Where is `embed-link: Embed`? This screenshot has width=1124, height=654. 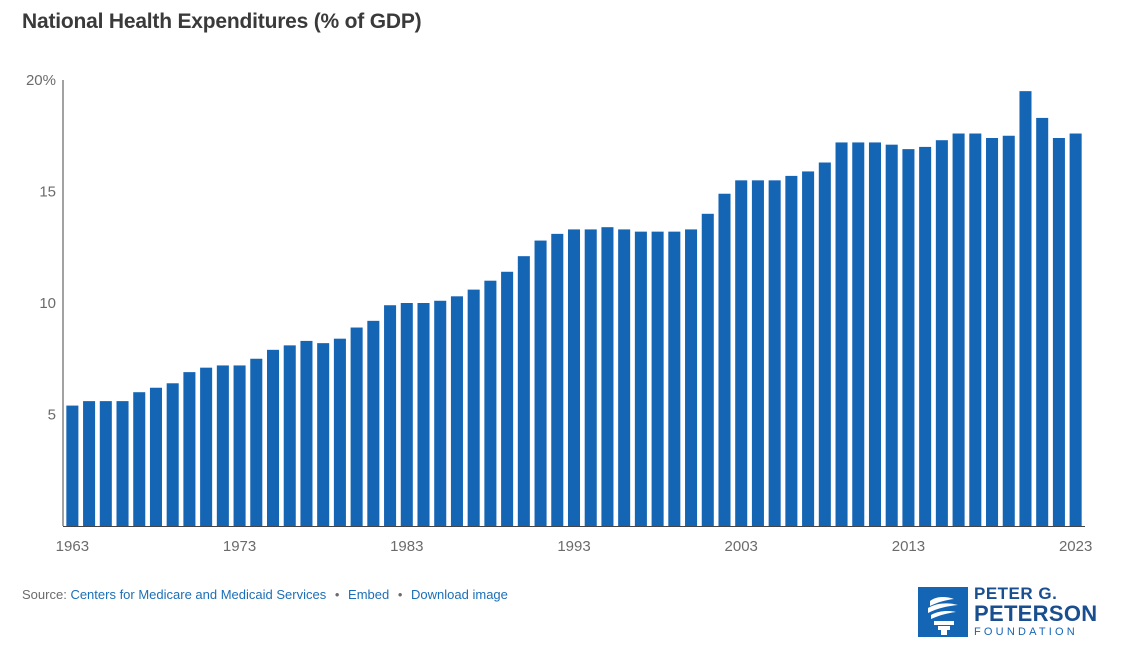
embed-link: Embed is located at coordinates (369, 594).